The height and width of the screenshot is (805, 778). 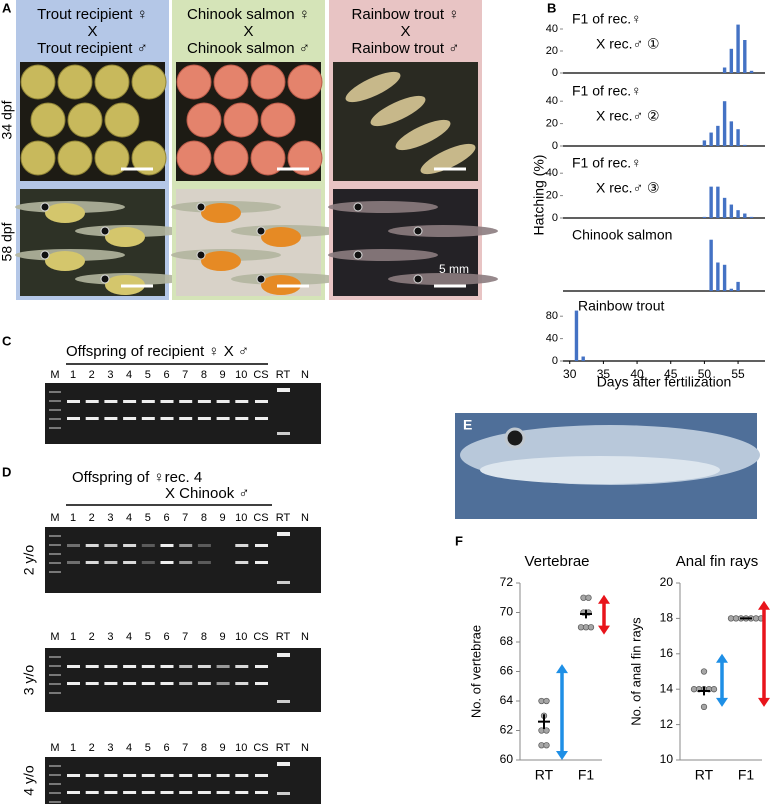 I want to click on gel-title: X Chinook ♂, so click(x=207, y=493).